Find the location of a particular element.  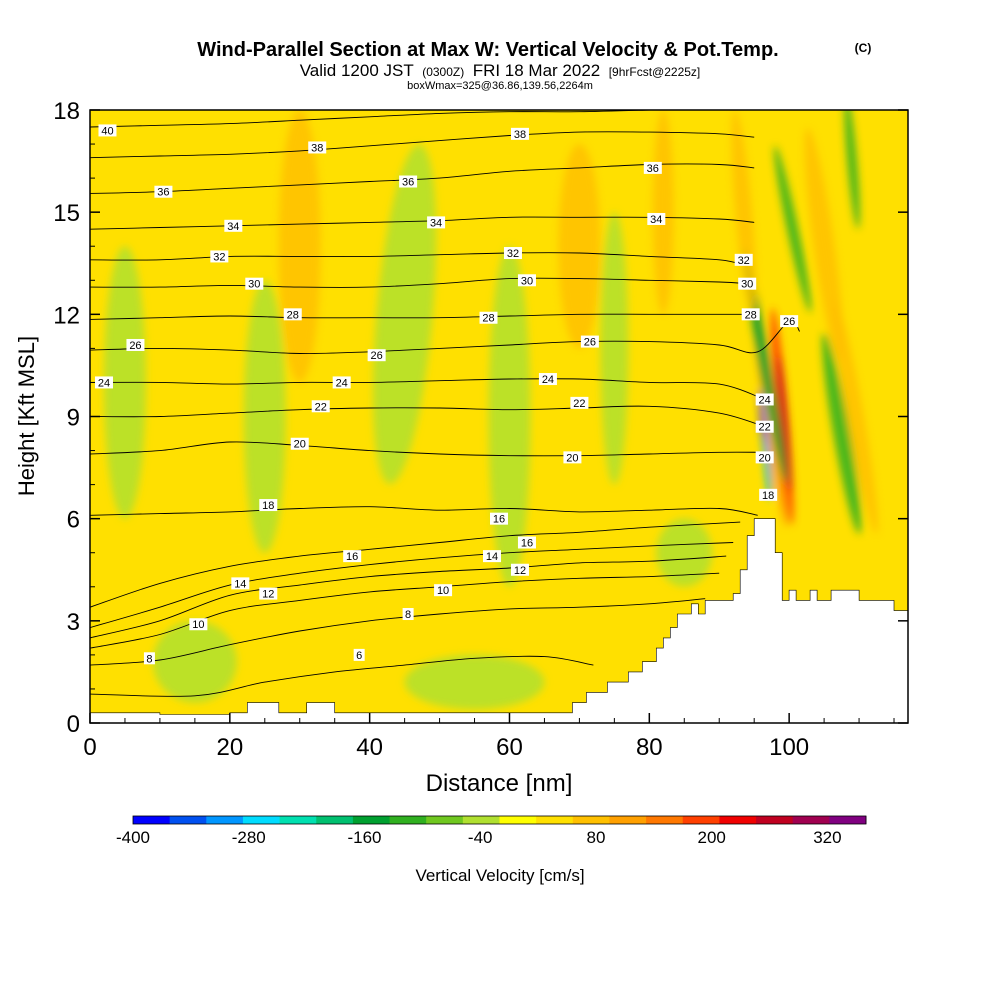

x-tick-label: 100 is located at coordinates (789, 747).